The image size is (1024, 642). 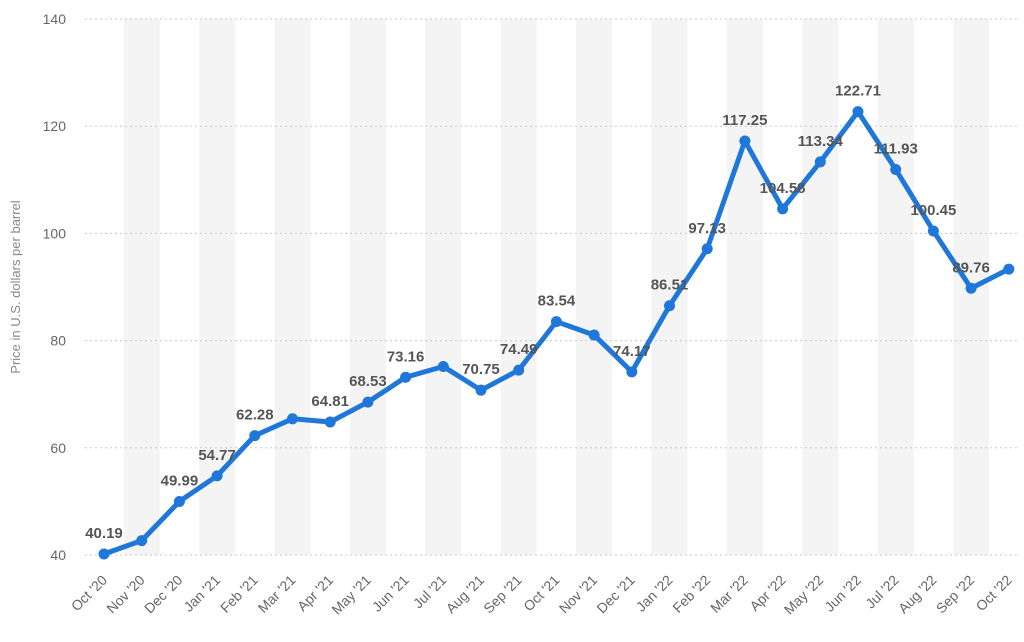 I want to click on data-label: 111.93, so click(x=896, y=148).